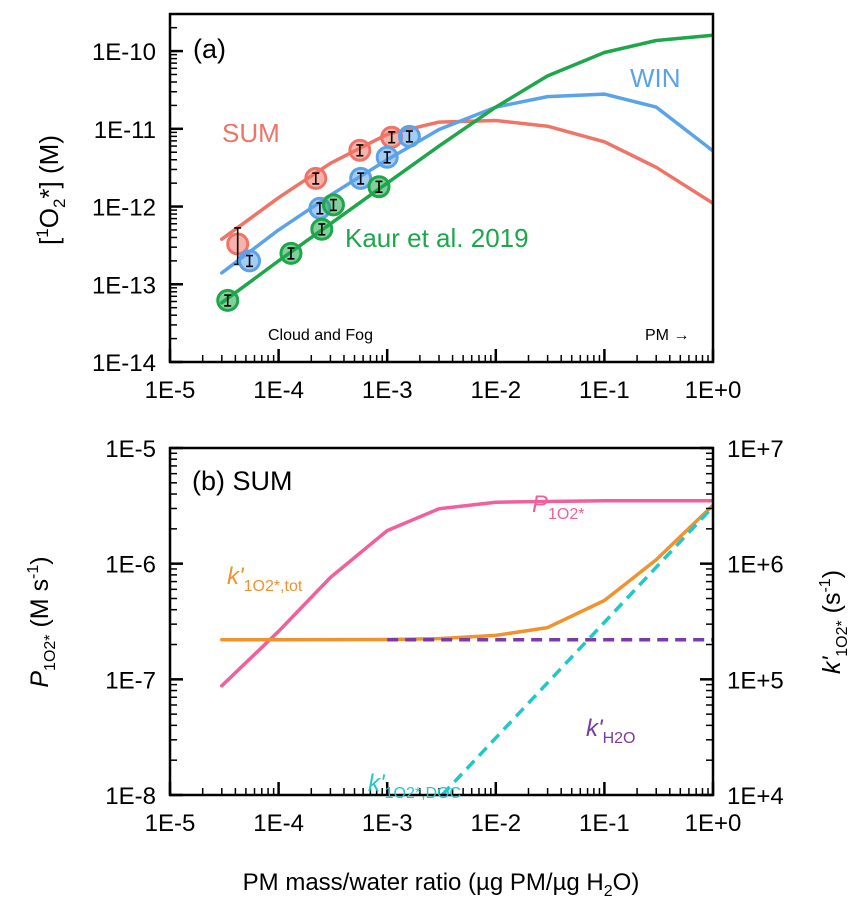  What do you see at coordinates (466, 179) in the screenshot?
I see `series-line-sum` at bounding box center [466, 179].